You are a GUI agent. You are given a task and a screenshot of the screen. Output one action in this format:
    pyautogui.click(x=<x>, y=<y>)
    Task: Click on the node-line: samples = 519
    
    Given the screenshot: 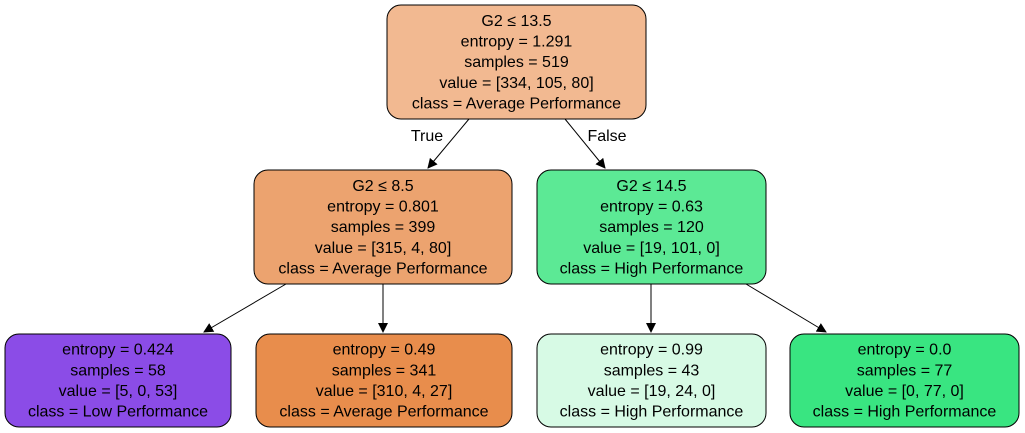 What is the action you would take?
    pyautogui.click(x=516, y=62)
    